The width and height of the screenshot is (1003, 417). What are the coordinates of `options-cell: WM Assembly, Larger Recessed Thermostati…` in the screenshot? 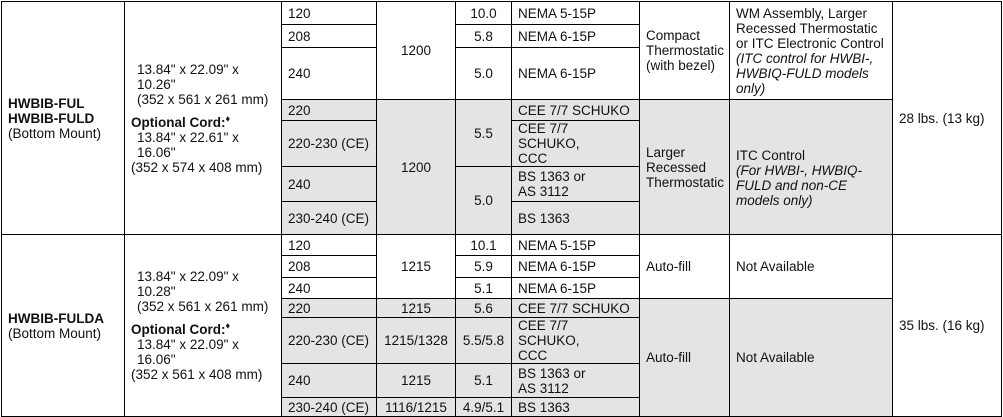 It's located at (811, 50).